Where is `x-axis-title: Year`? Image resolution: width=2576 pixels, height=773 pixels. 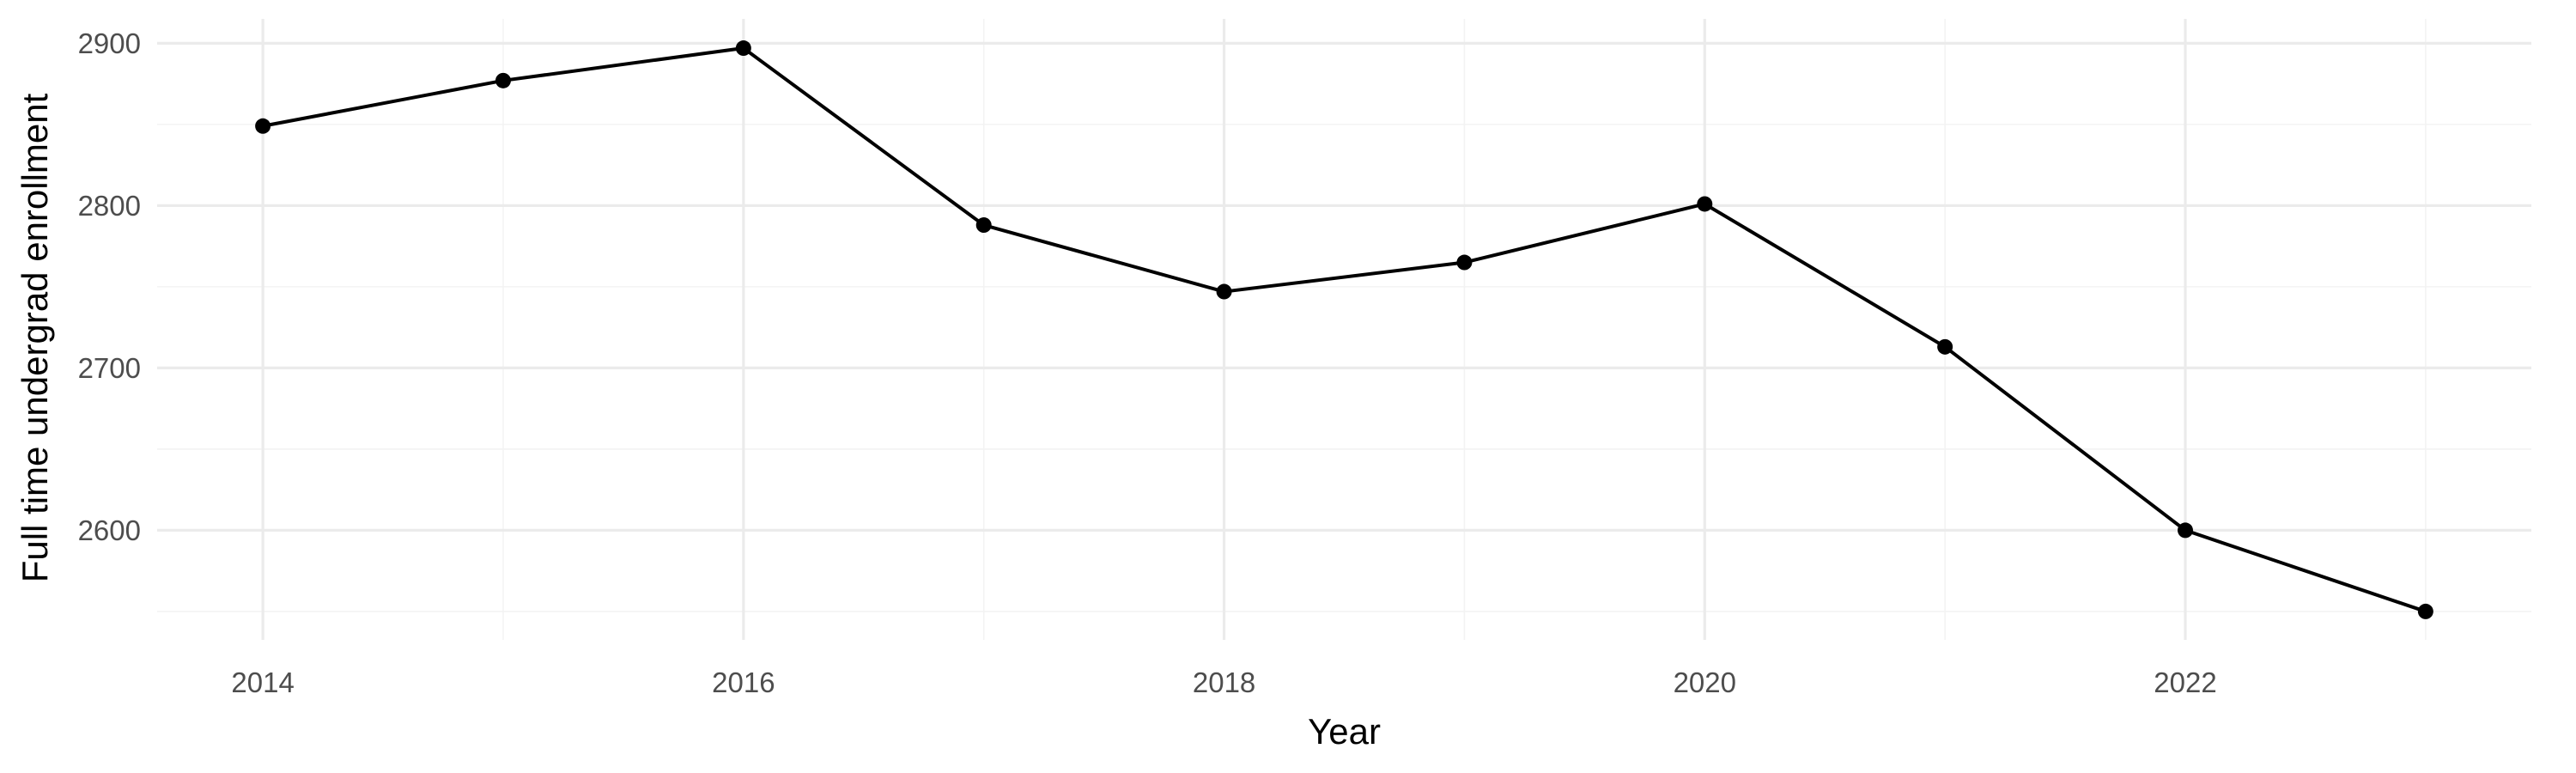
x-axis-title: Year is located at coordinates (1345, 731).